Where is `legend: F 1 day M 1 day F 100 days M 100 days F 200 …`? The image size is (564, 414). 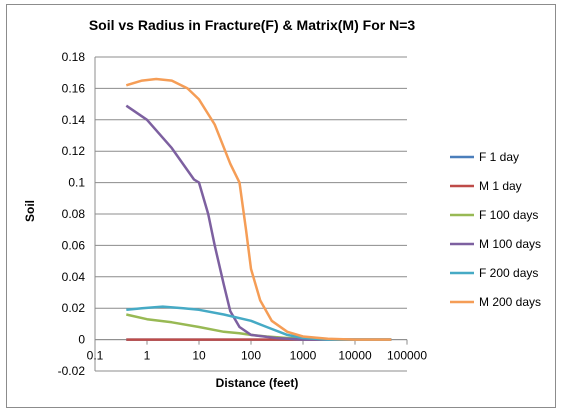
legend: F 1 day M 1 day F 100 days M 100 days F 200 … is located at coordinates (495, 229).